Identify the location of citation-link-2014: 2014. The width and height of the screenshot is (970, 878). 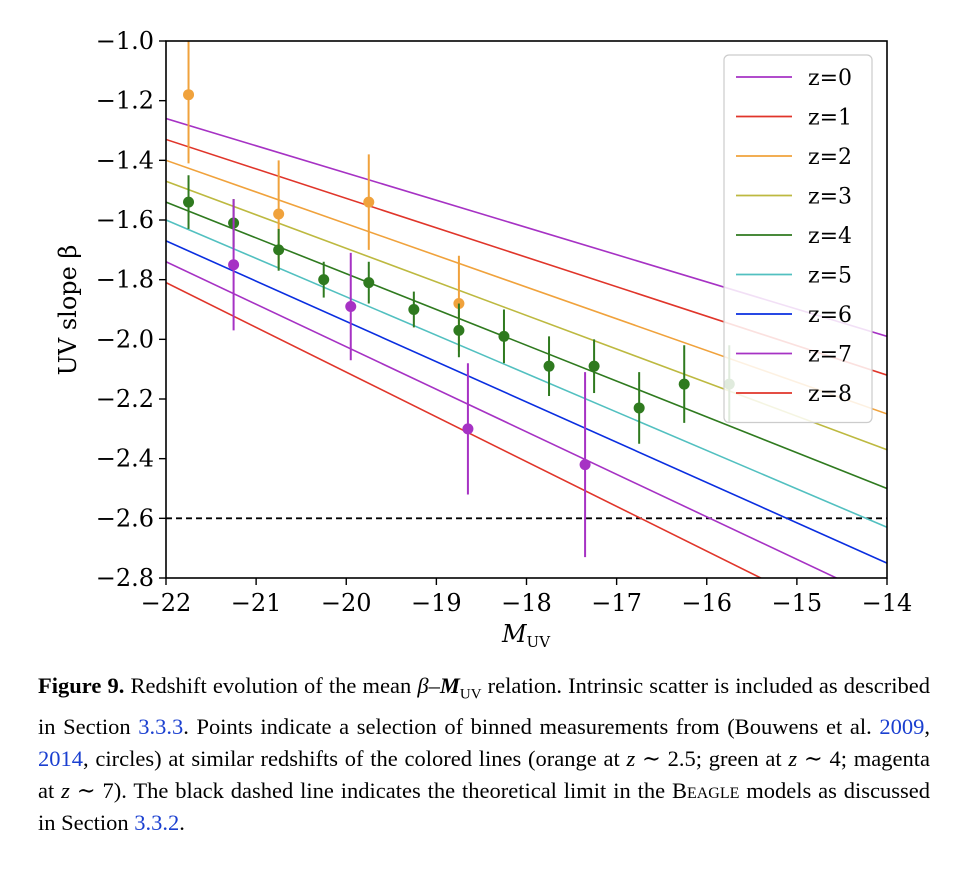
(60, 758).